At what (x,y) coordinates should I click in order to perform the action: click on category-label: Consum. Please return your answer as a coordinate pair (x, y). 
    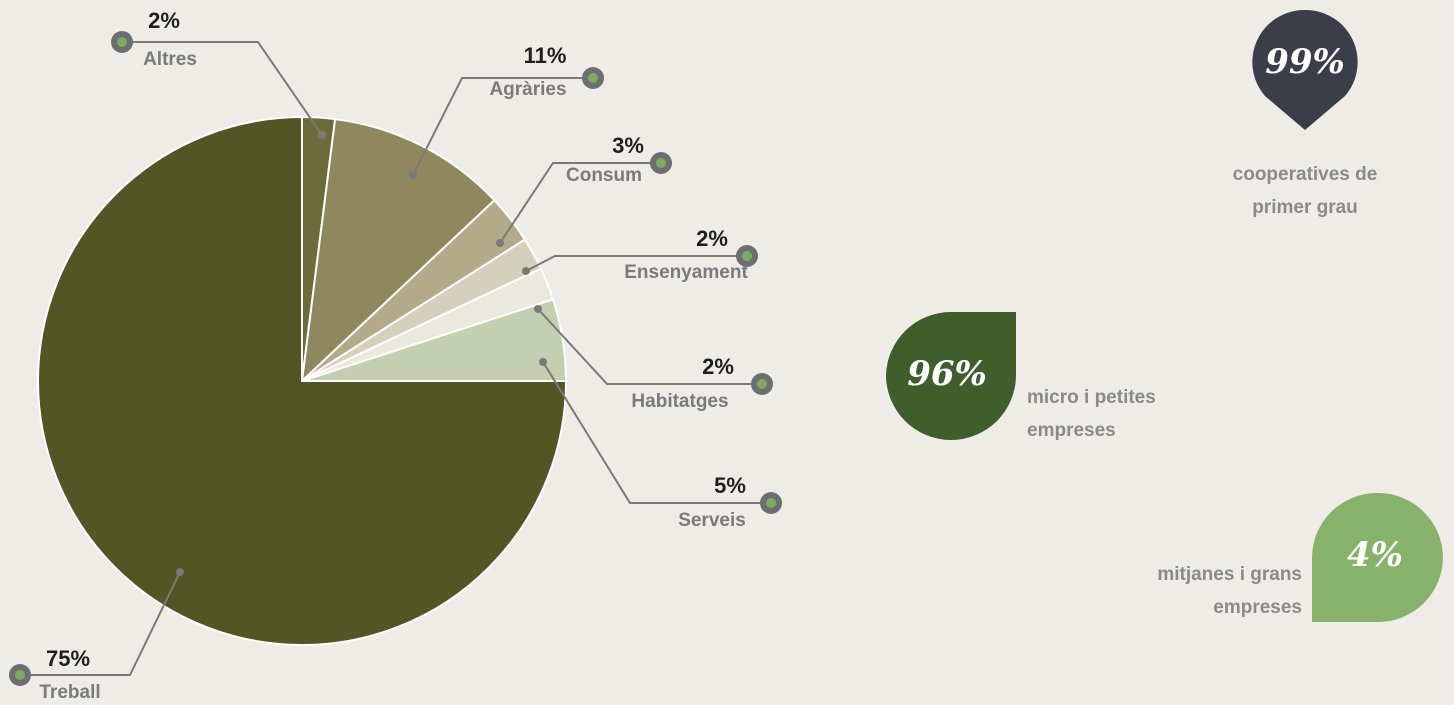
    Looking at the image, I should click on (604, 175).